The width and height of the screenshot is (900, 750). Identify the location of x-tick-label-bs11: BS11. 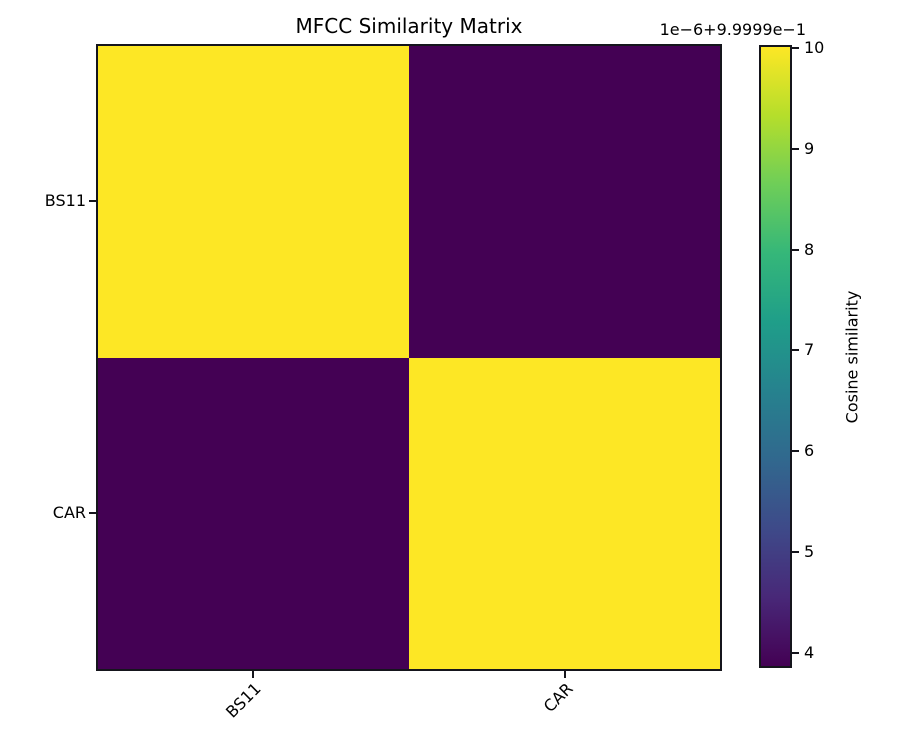
(243, 700).